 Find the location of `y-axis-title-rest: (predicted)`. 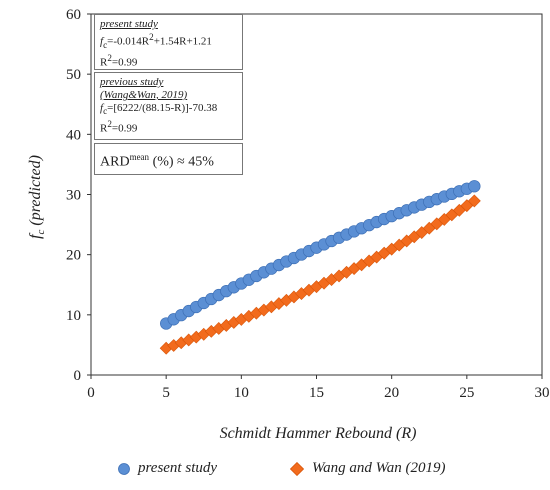

y-axis-title-rest: (predicted) is located at coordinates (35, 192).